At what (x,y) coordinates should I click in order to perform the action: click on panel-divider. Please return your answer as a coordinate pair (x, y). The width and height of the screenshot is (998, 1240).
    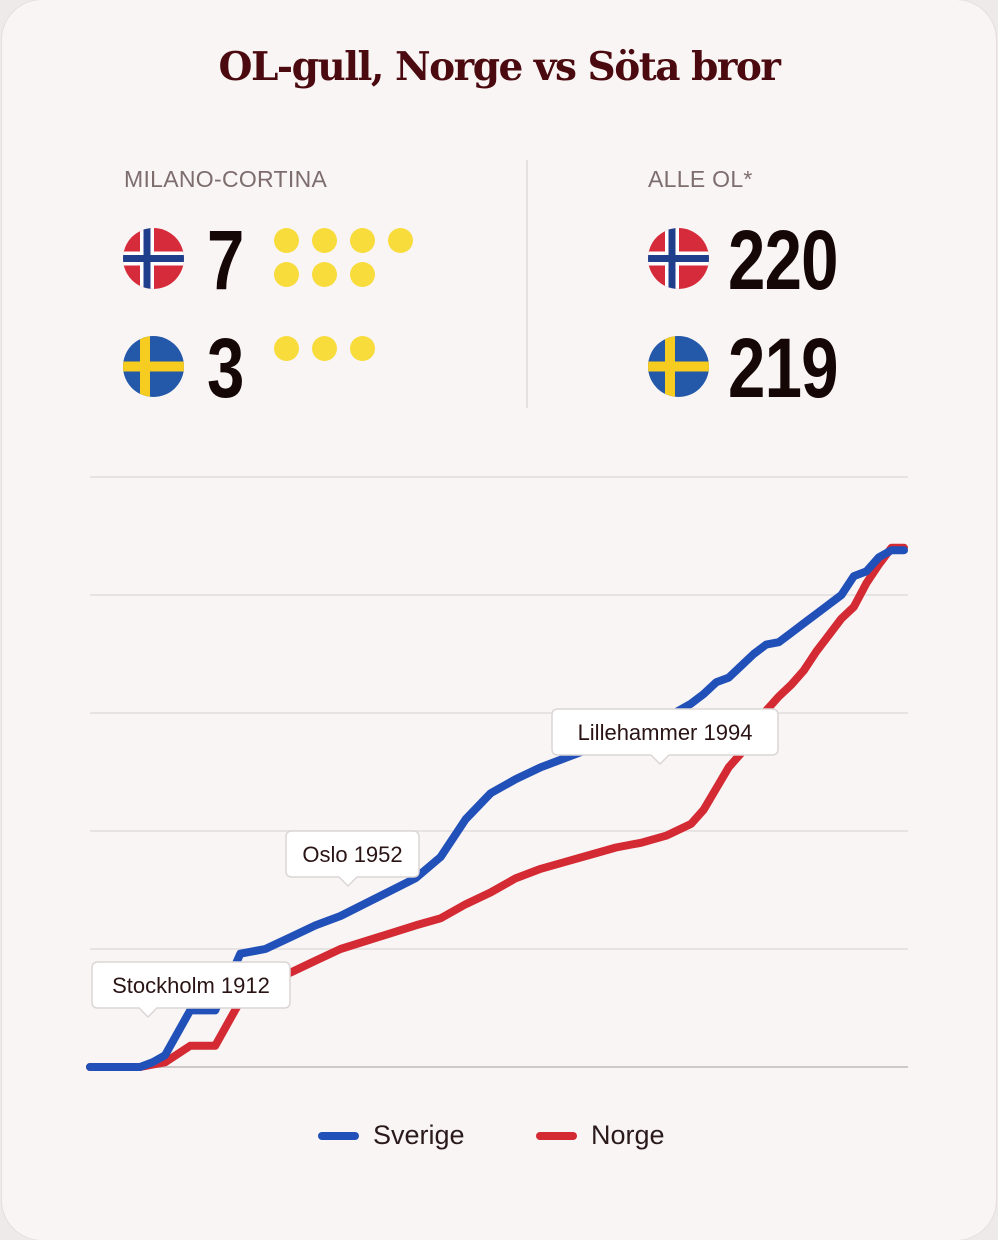
    Looking at the image, I should click on (527, 284).